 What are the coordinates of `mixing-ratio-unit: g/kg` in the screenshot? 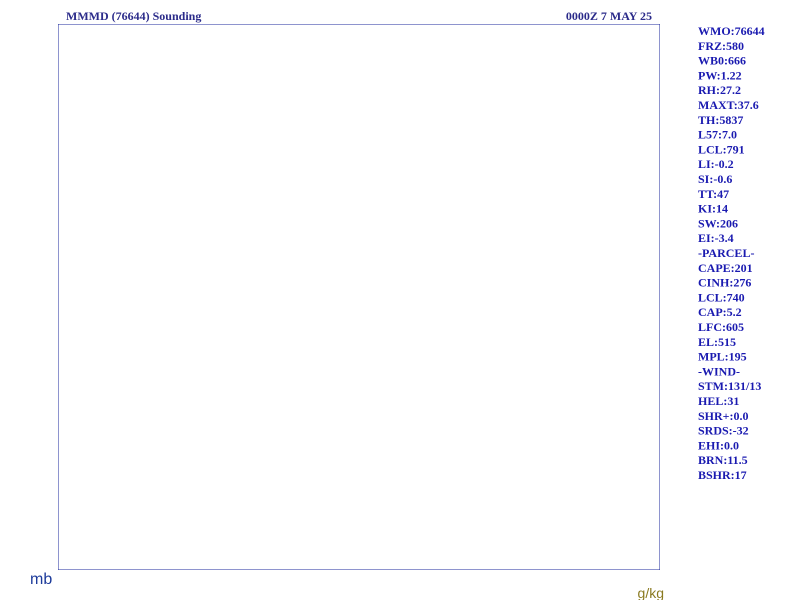 It's located at (651, 592).